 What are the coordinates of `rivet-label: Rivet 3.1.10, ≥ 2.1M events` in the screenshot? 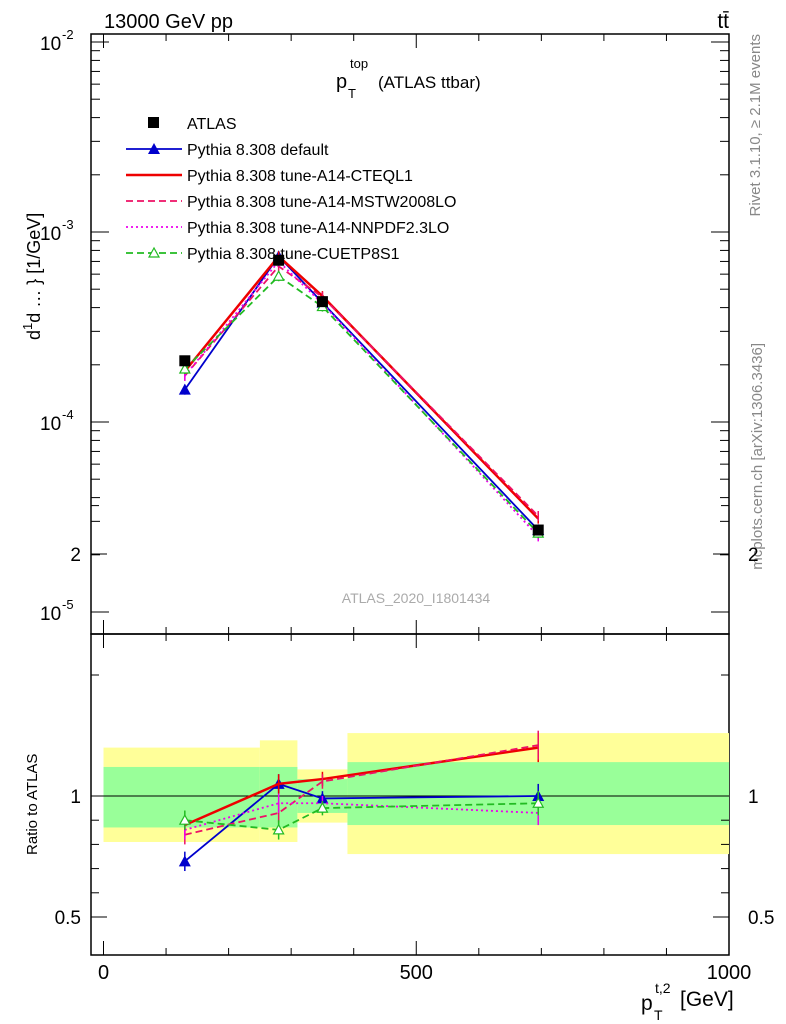 It's located at (755, 125).